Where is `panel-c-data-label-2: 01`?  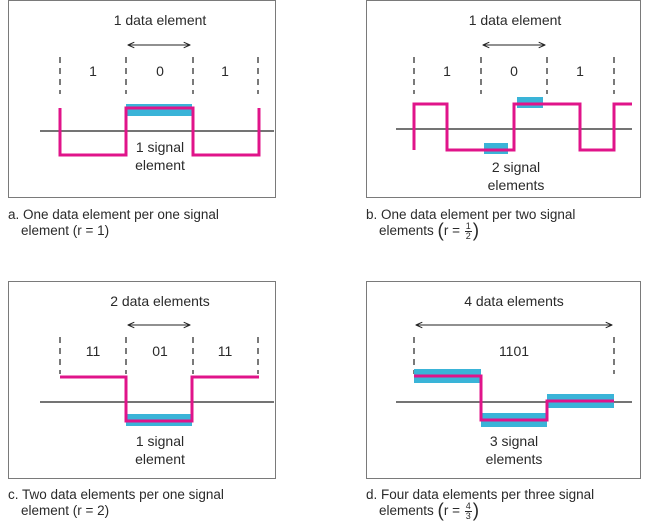 panel-c-data-label-2: 01 is located at coordinates (160, 351).